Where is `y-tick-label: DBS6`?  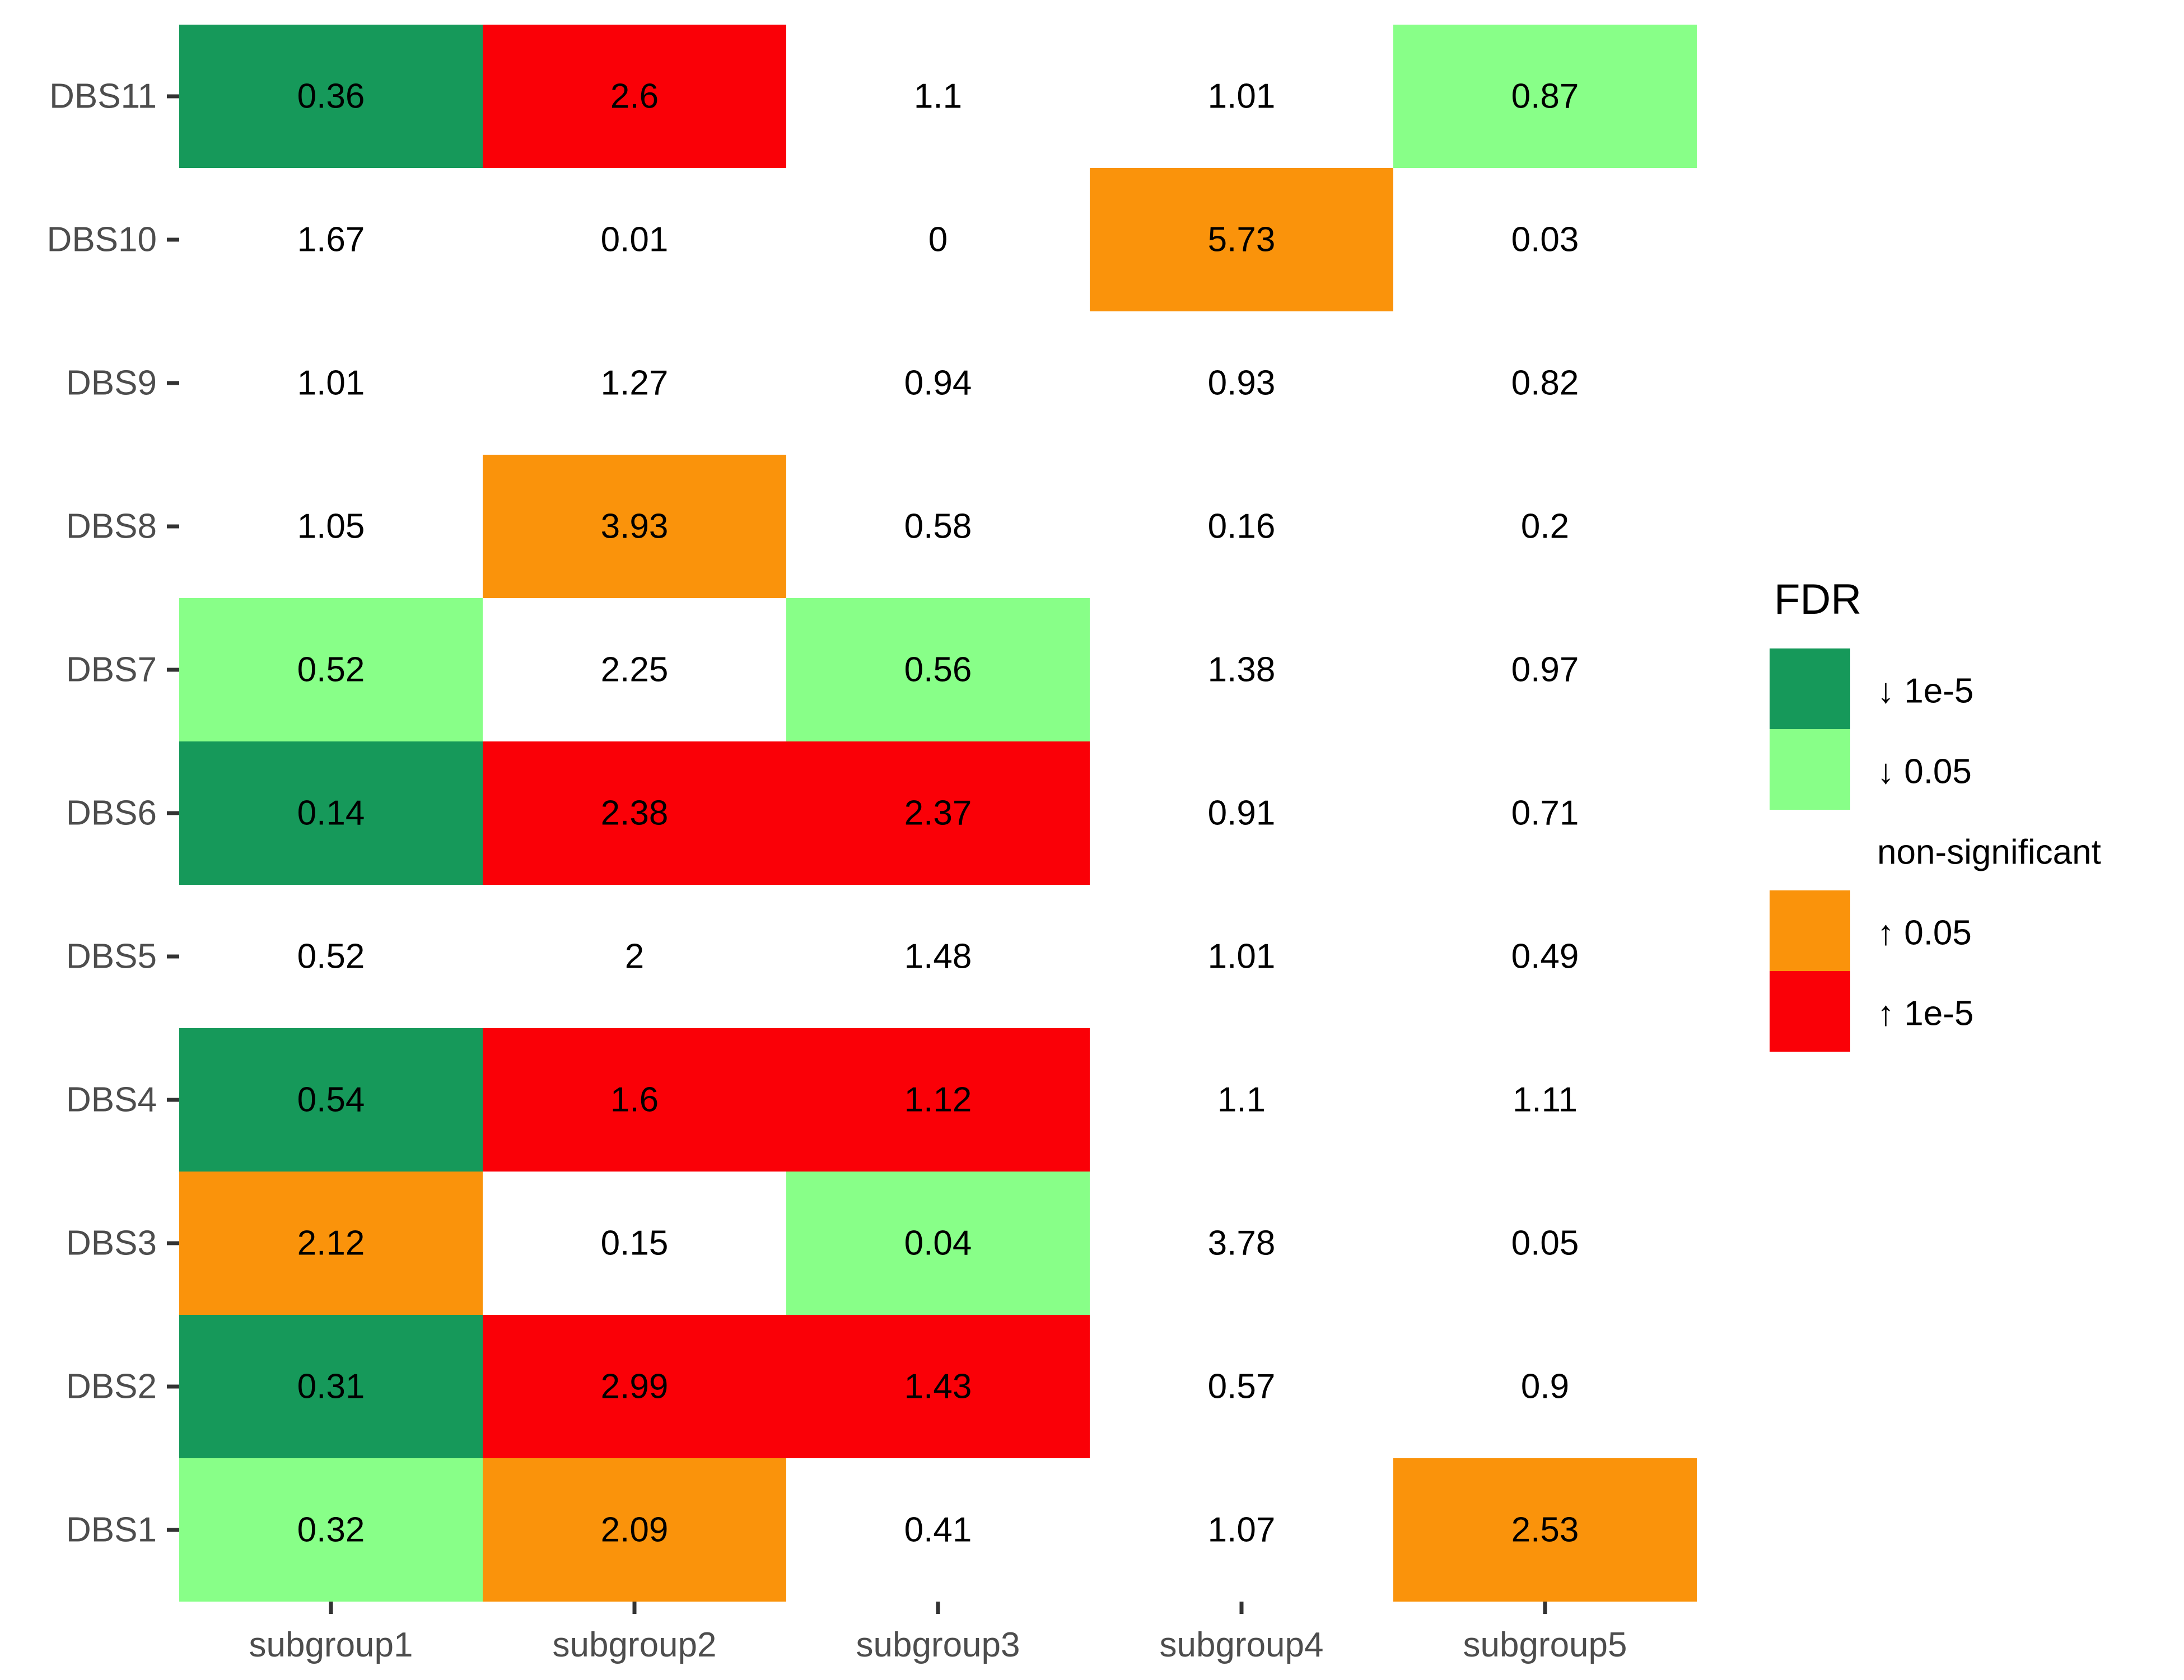
y-tick-label: DBS6 is located at coordinates (112, 814).